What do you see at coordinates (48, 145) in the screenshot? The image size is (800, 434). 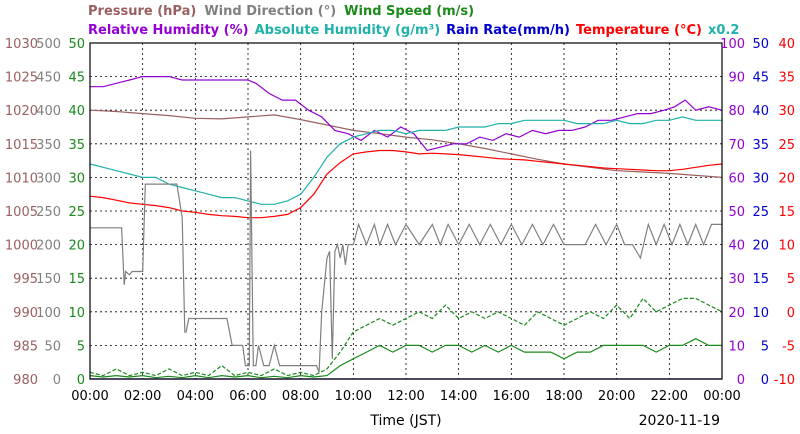 I see `wind-dir-axis-tick: 350` at bounding box center [48, 145].